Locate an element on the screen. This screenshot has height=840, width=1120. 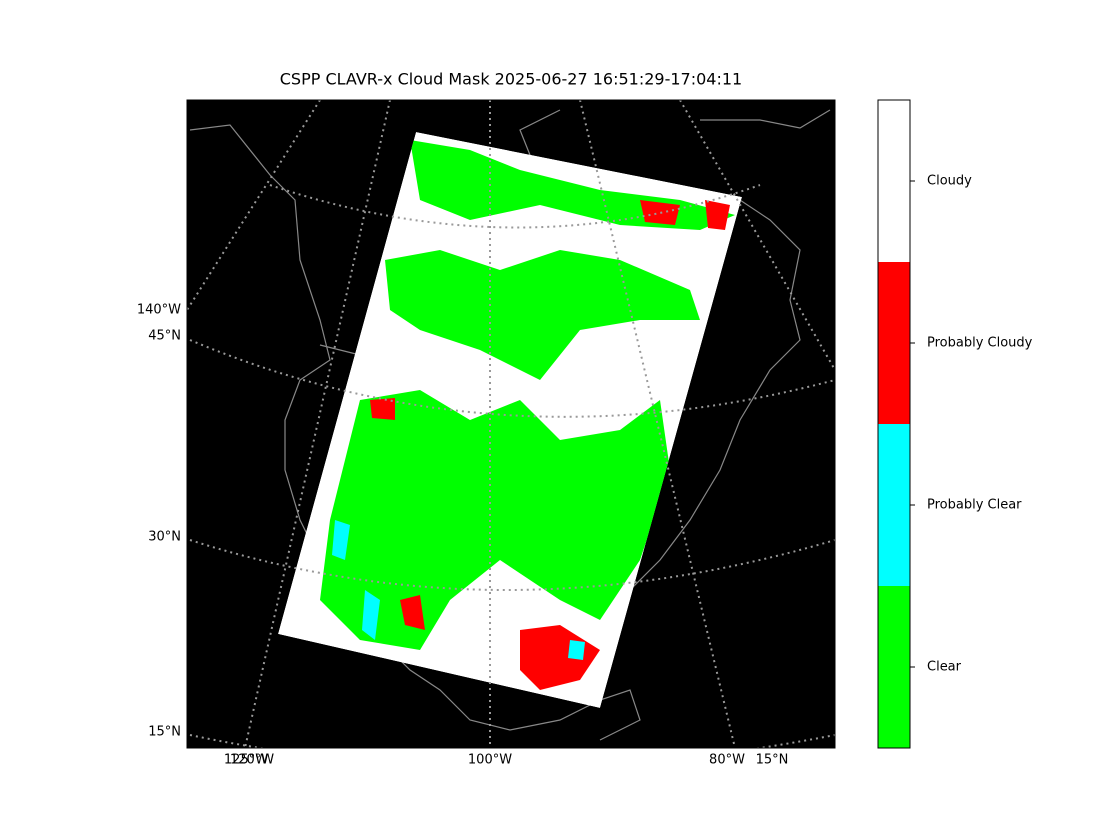
bottom-label: 120°W is located at coordinates (252, 760).